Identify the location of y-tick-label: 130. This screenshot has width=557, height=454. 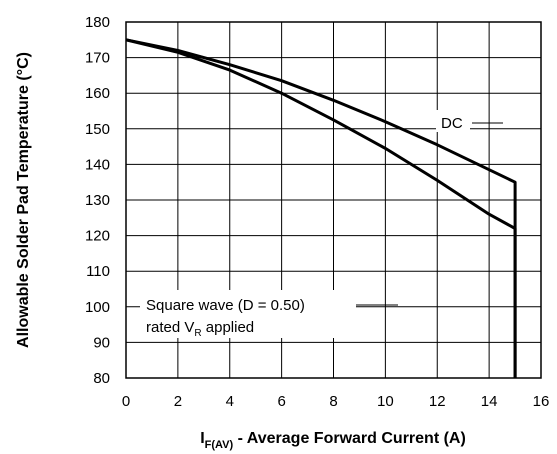
(97, 200).